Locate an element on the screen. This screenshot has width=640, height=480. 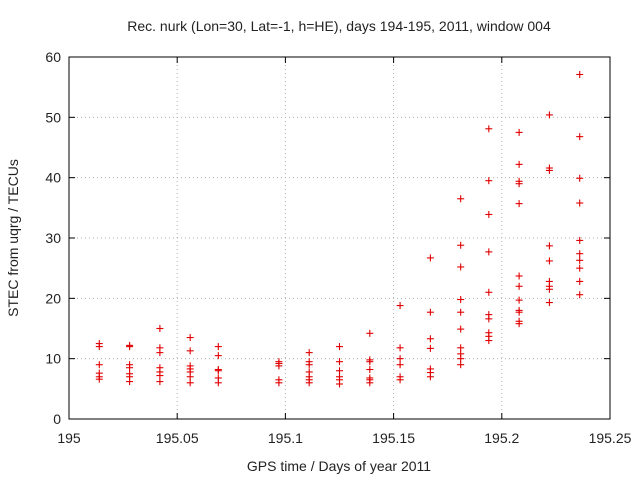
y-tick-label: 10 is located at coordinates (53, 359).